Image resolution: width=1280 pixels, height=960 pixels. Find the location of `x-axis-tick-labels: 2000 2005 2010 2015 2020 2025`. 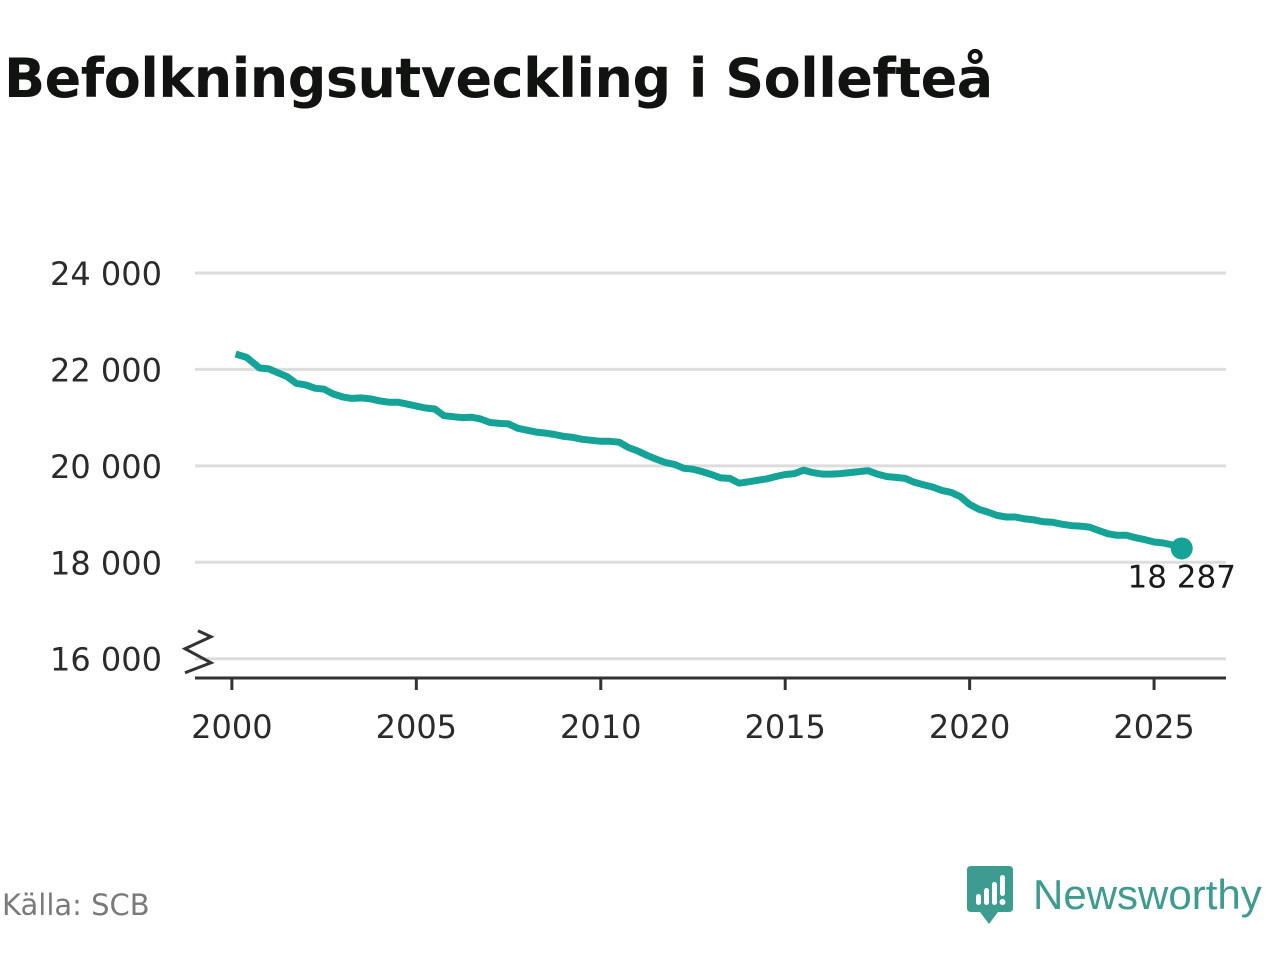

x-axis-tick-labels: 2000 2005 2010 2015 2020 2025 is located at coordinates (693, 727).